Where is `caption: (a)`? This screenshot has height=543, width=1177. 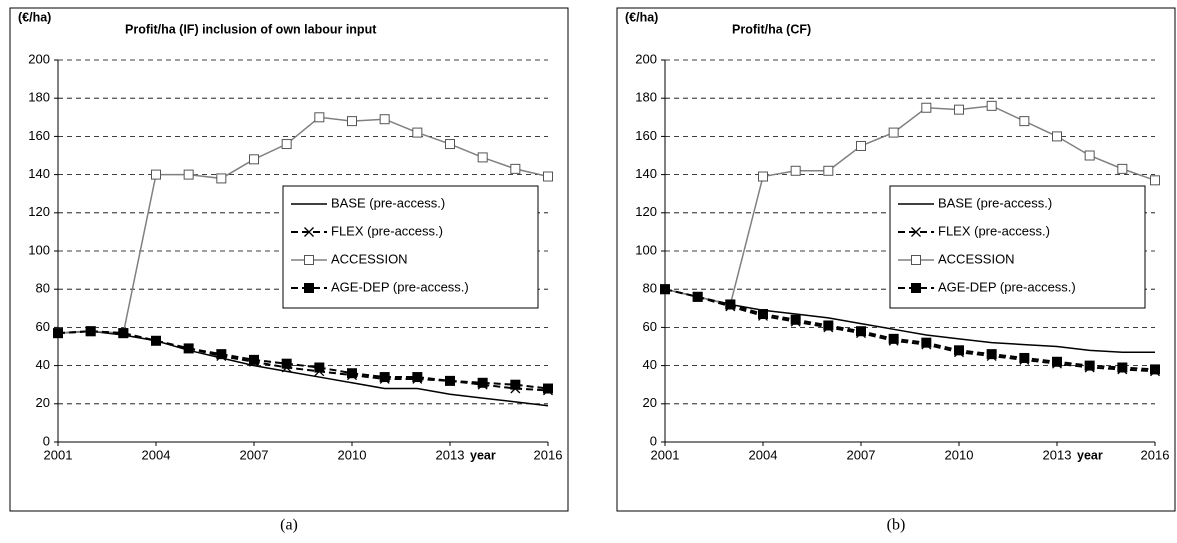
caption: (a) is located at coordinates (289, 525).